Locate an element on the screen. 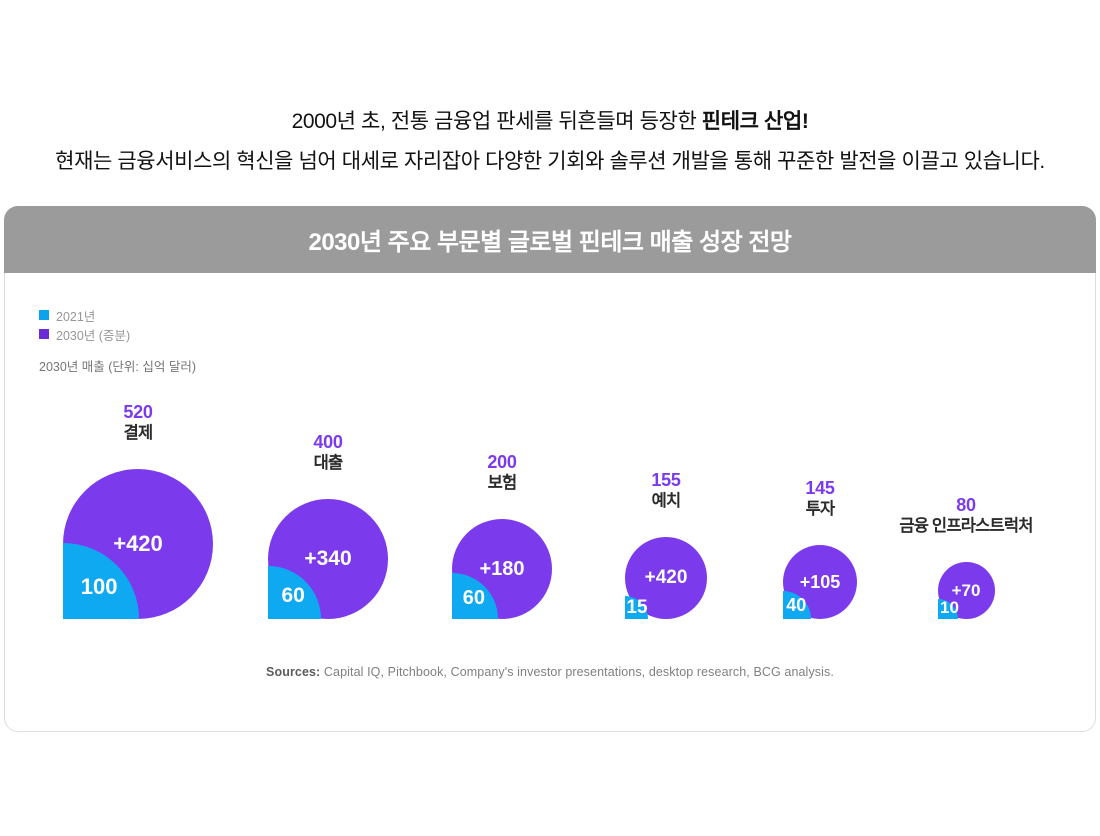  sources-label: Sources: is located at coordinates (293, 672).